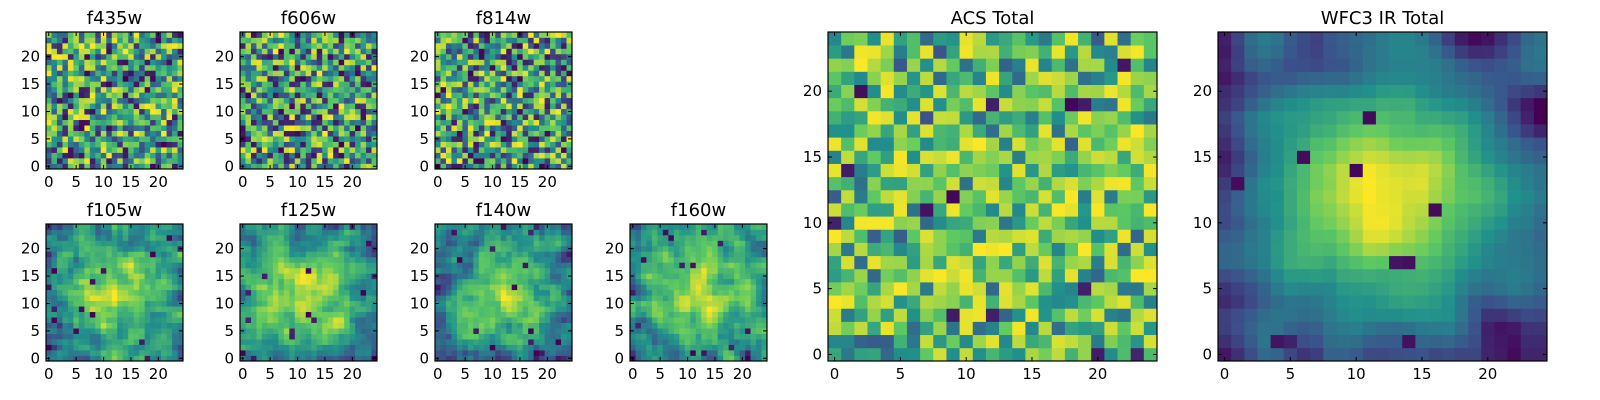 This screenshot has width=1600, height=400. What do you see at coordinates (465, 182) in the screenshot?
I see `x-tick-label: 5` at bounding box center [465, 182].